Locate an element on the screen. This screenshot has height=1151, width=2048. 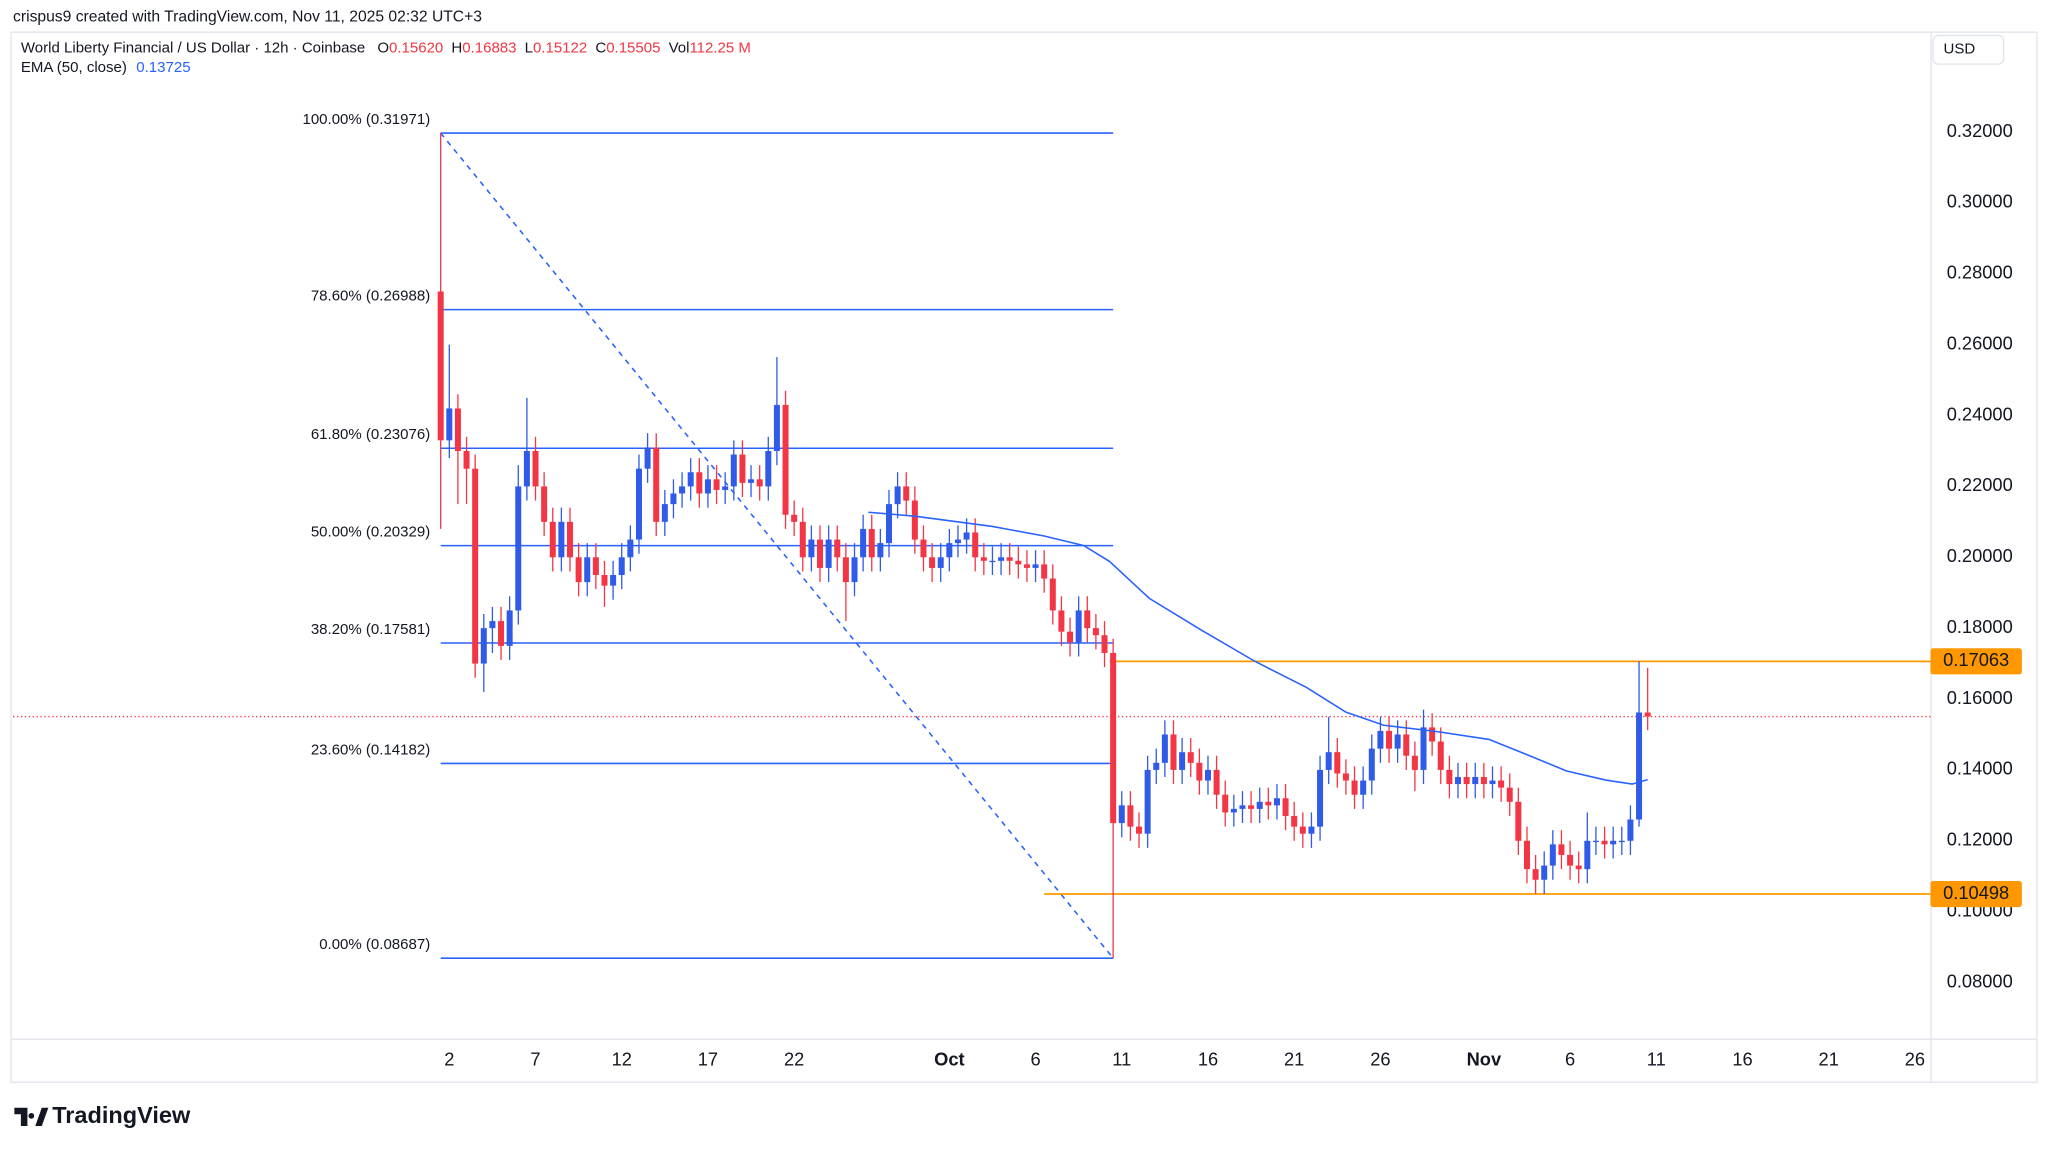
y-tick-label: 0.18000 is located at coordinates (1980, 626).